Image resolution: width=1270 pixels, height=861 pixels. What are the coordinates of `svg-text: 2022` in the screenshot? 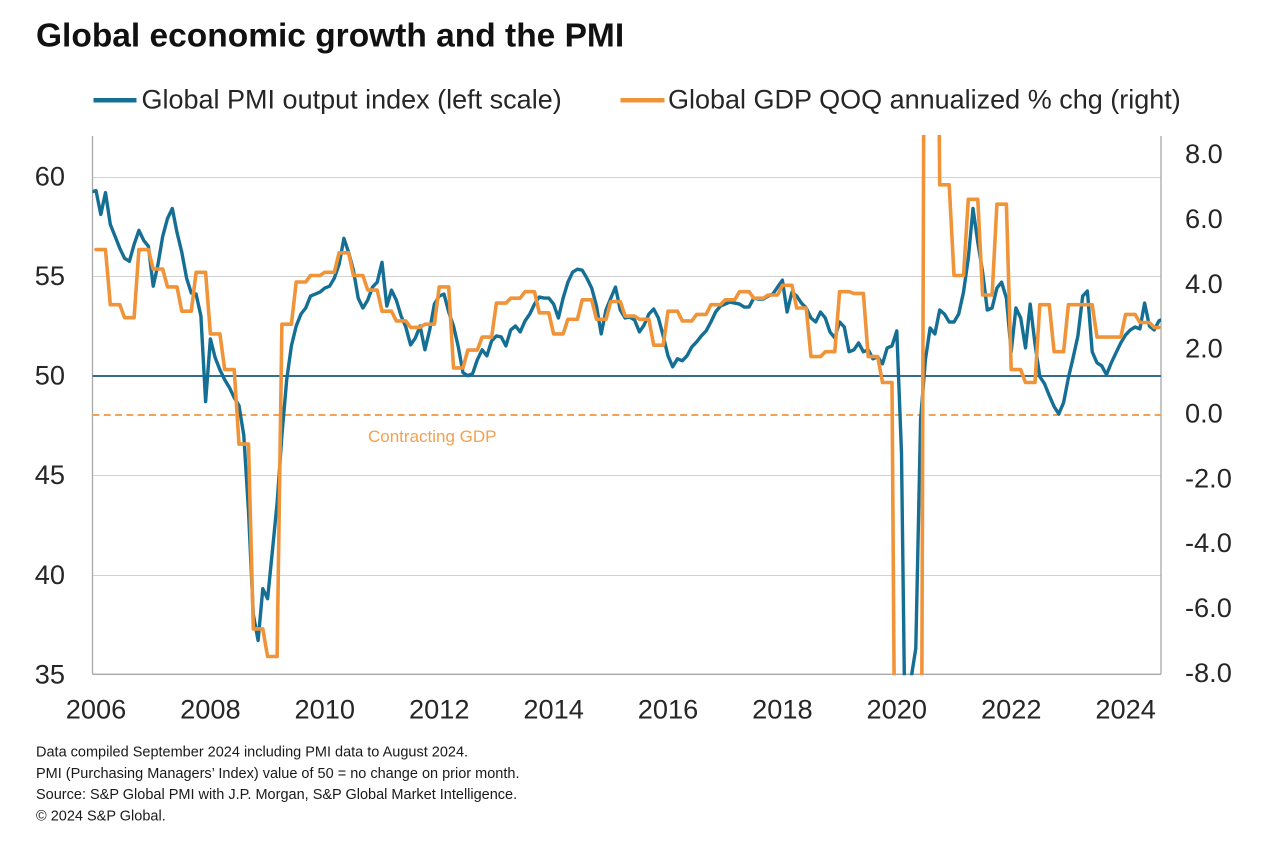 It's located at (1011, 709).